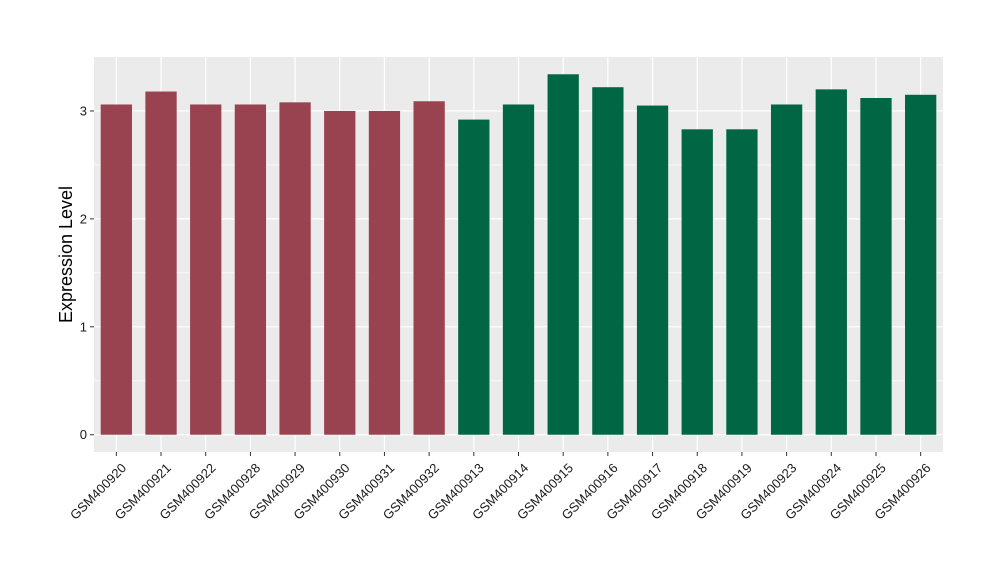  I want to click on y-tick-label: 0, so click(83, 434).